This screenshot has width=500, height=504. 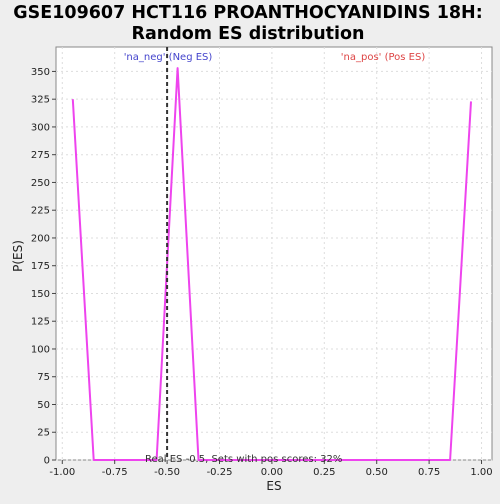 I want to click on y-axis-label: P(ES), so click(x=18, y=256).